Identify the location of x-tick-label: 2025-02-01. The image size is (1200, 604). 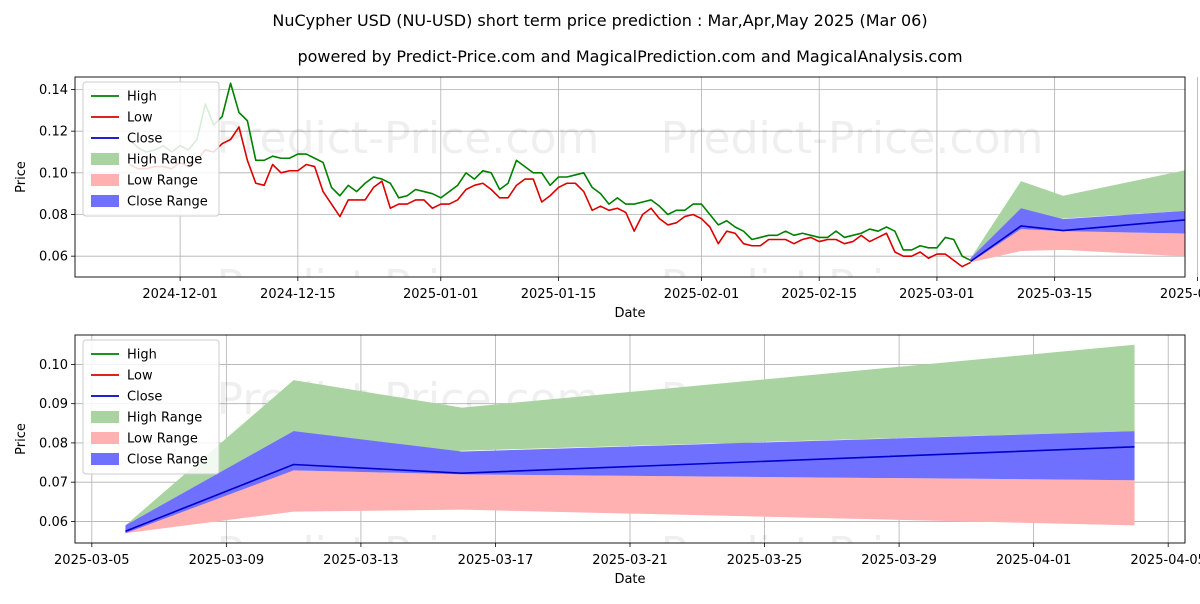
(702, 294).